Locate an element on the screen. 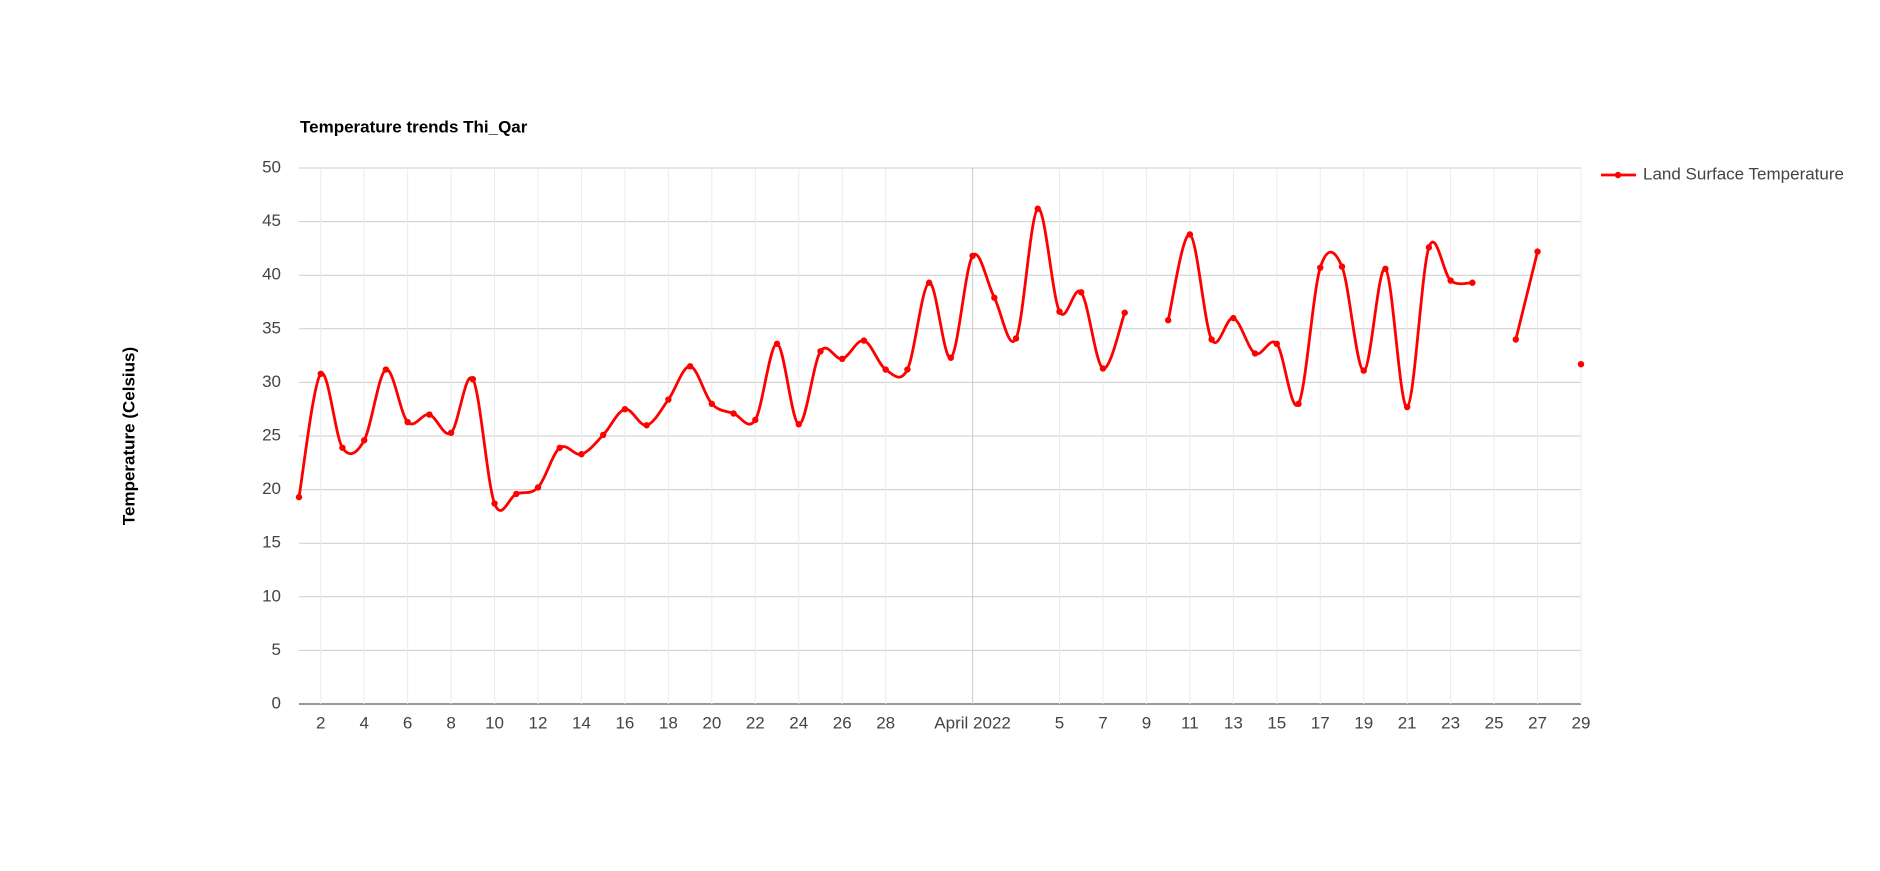 The height and width of the screenshot is (871, 1880). y-tick-label: 25 is located at coordinates (271, 434).